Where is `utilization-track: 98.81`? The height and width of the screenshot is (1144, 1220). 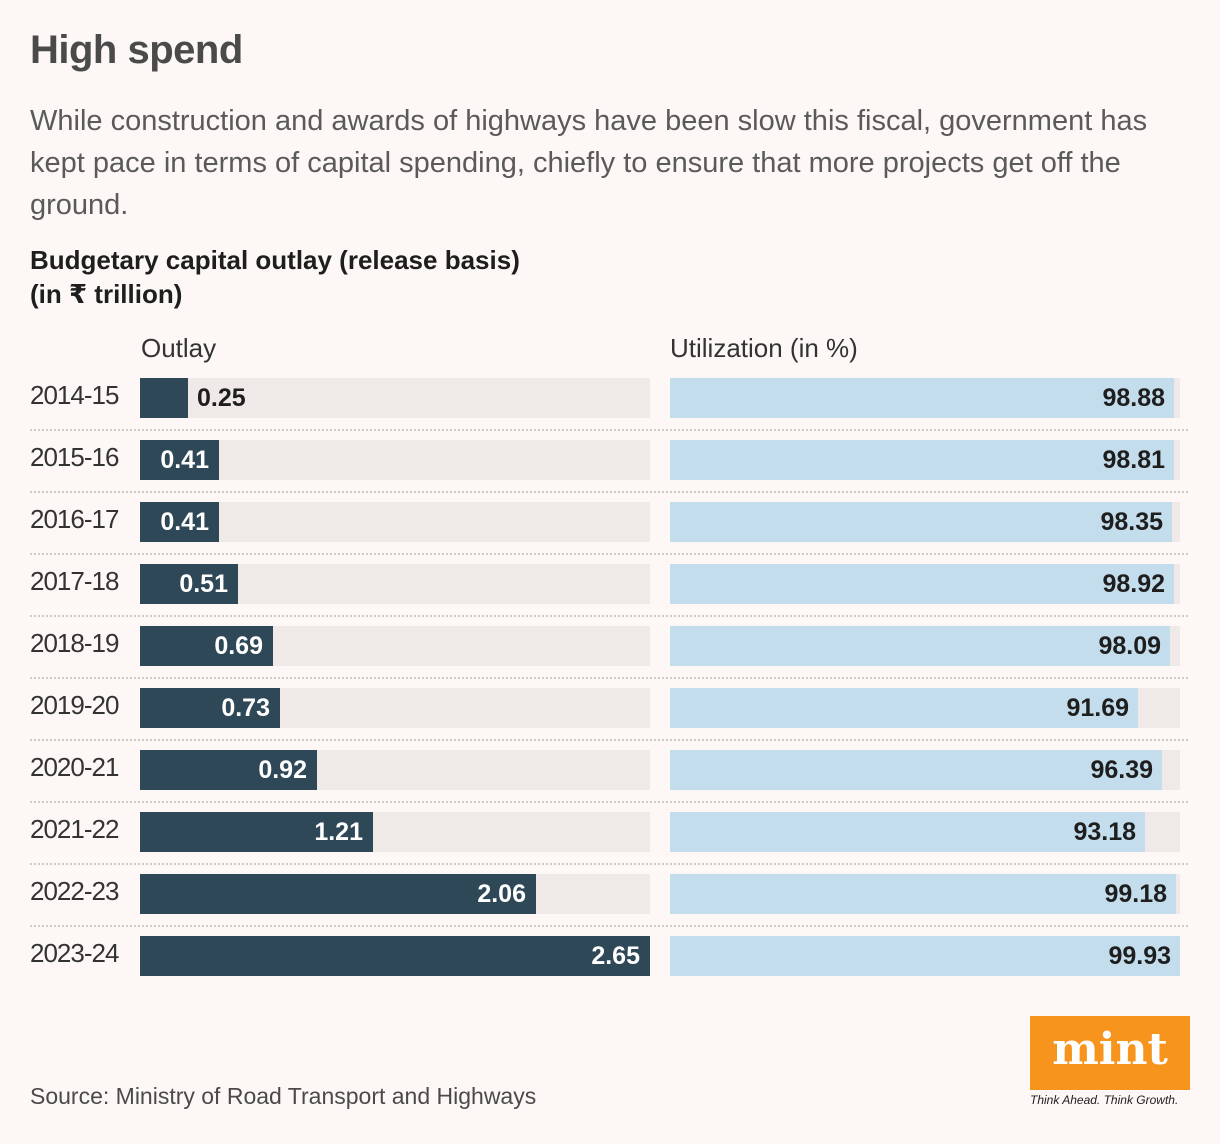 utilization-track: 98.81 is located at coordinates (925, 460).